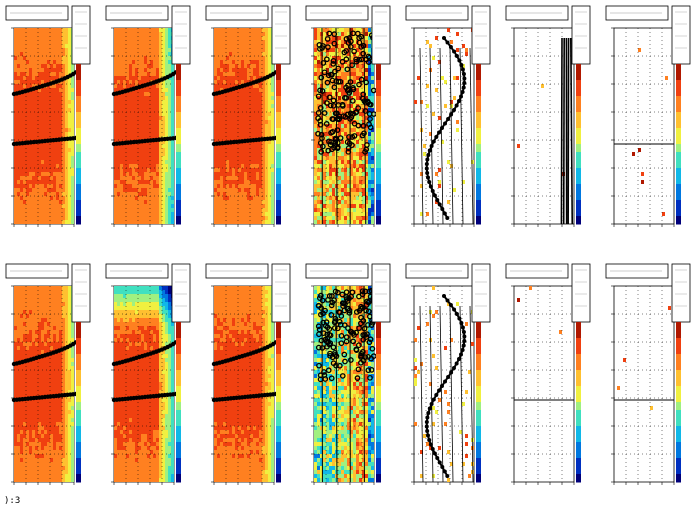  What do you see at coordinates (318, 118) in the screenshot?
I see `marker-point` at bounding box center [318, 118].